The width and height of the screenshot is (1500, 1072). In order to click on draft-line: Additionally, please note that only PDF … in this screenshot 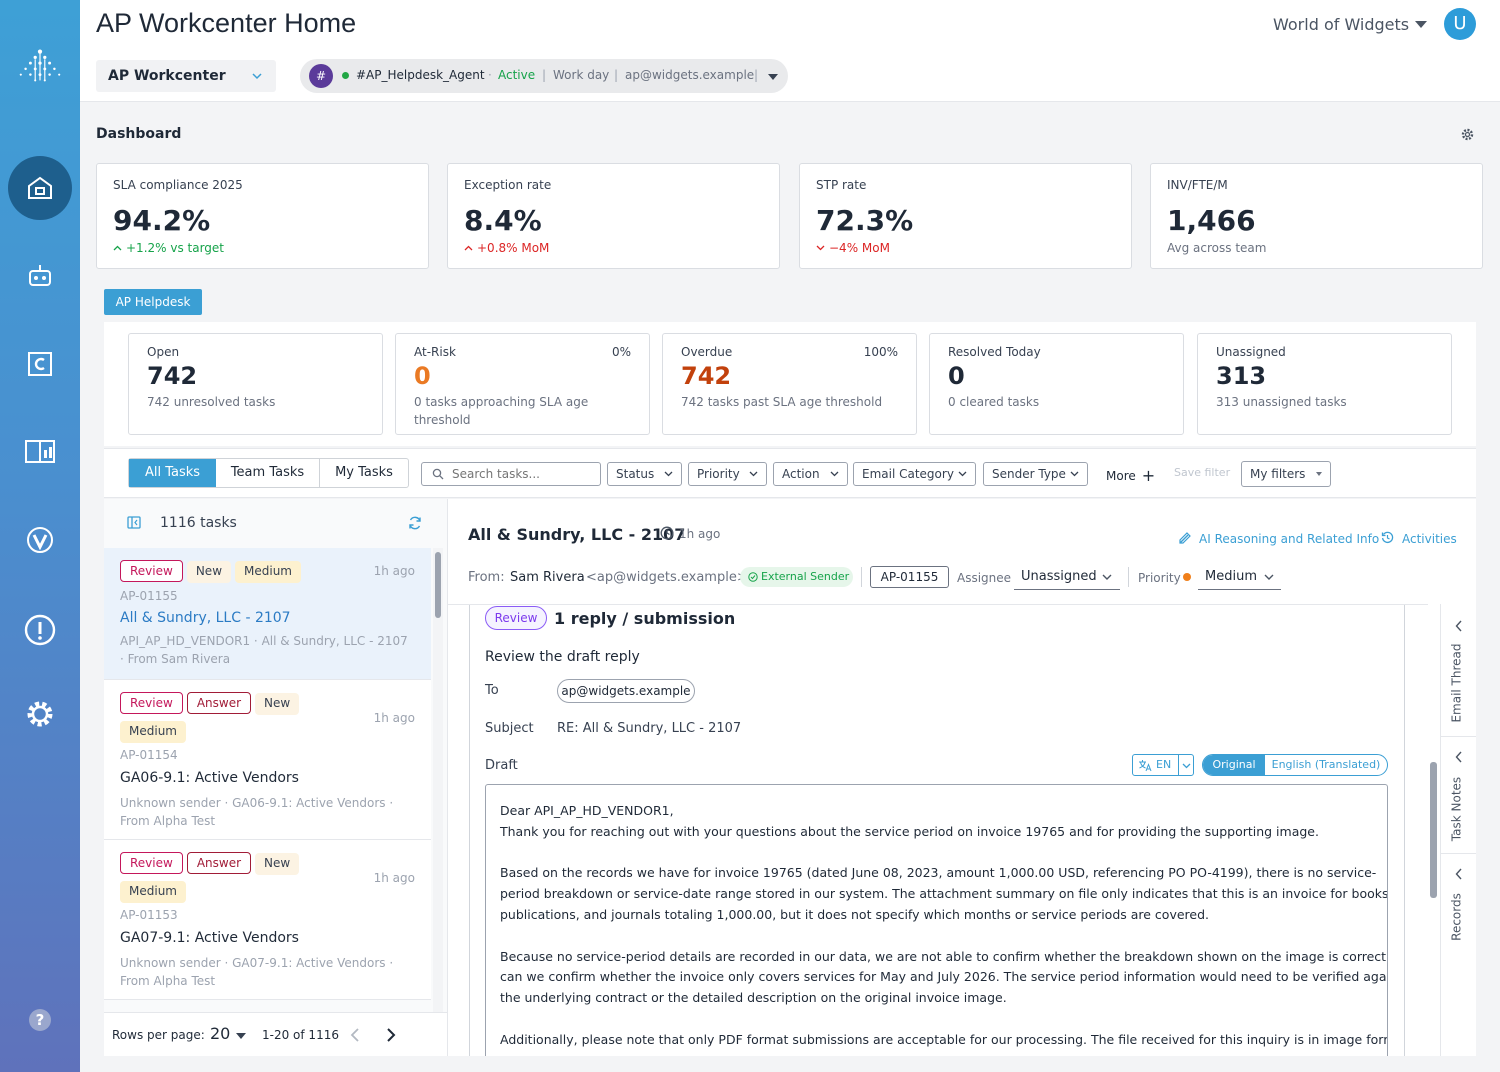, I will do `click(944, 1039)`.